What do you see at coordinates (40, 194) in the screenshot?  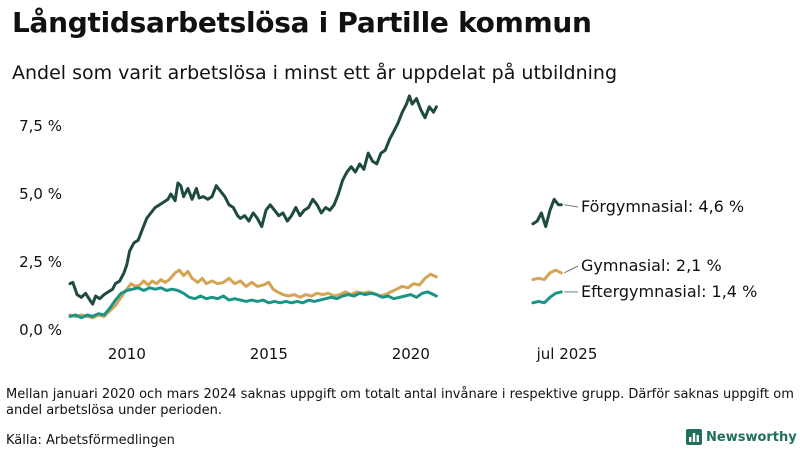 I see `y-tick-label: 5,0 %` at bounding box center [40, 194].